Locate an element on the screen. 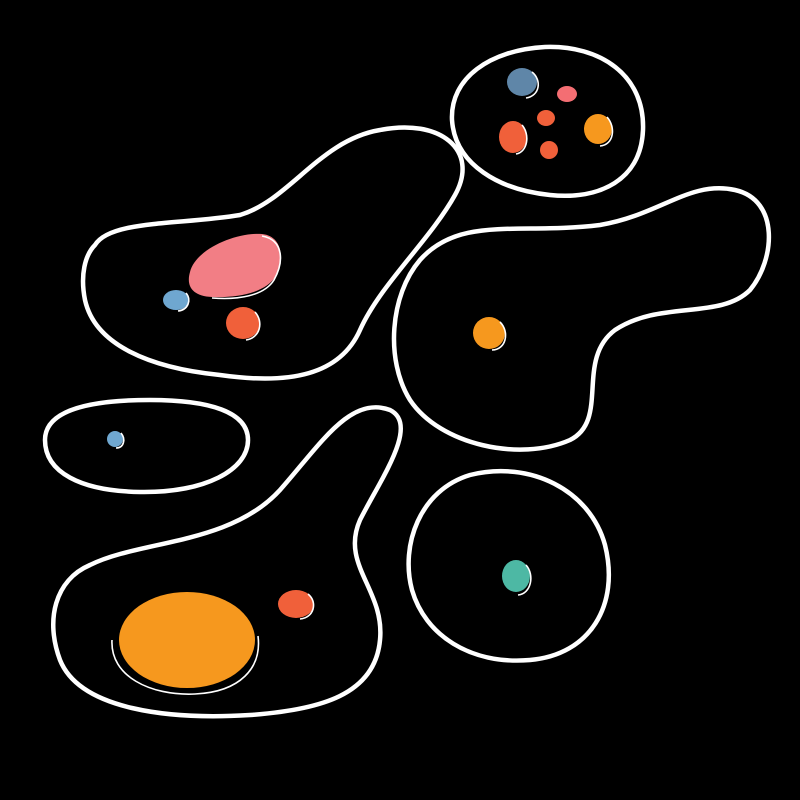  orange-red-dot-small is located at coordinates (549, 150).